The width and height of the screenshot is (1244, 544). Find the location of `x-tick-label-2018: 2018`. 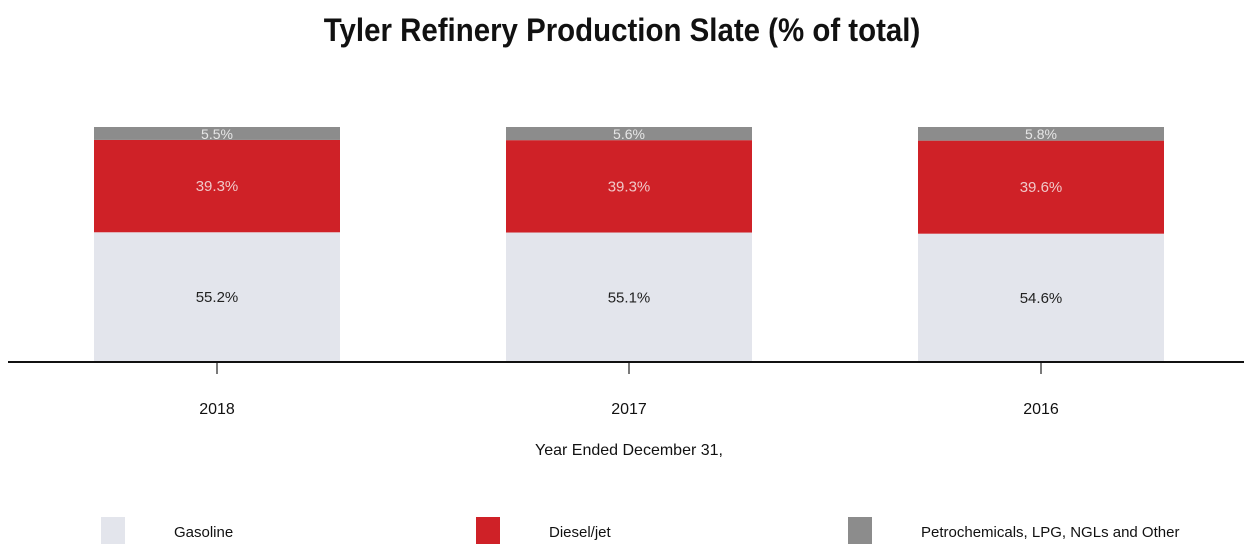

x-tick-label-2018: 2018 is located at coordinates (217, 409).